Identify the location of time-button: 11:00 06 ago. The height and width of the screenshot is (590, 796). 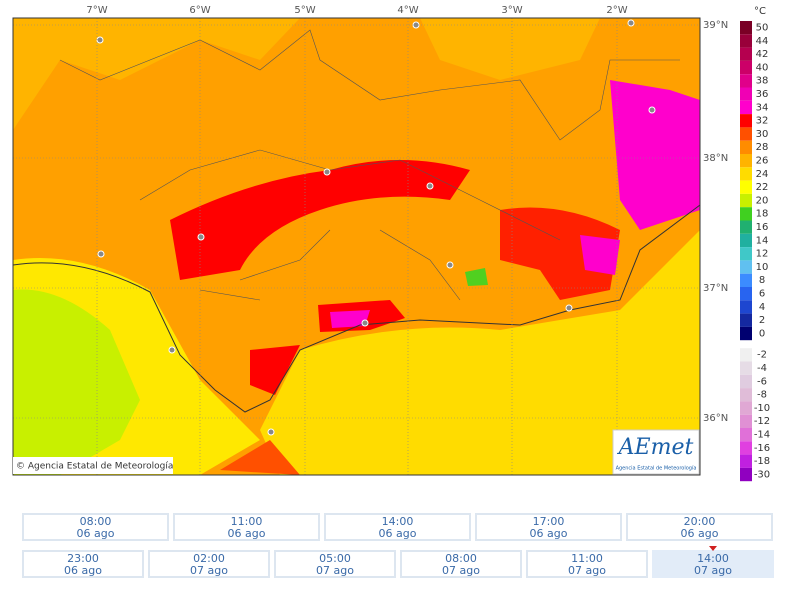
(246, 527).